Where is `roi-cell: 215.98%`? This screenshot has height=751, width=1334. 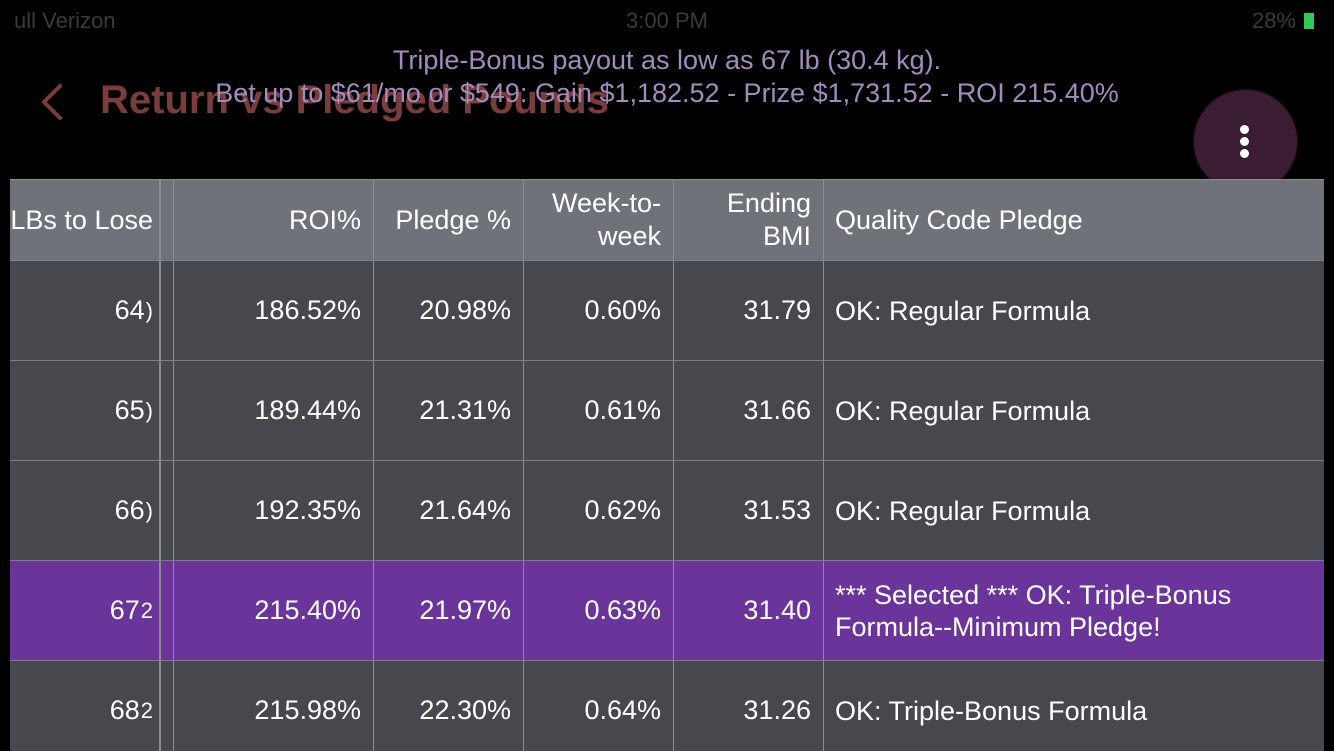 roi-cell: 215.98% is located at coordinates (274, 706).